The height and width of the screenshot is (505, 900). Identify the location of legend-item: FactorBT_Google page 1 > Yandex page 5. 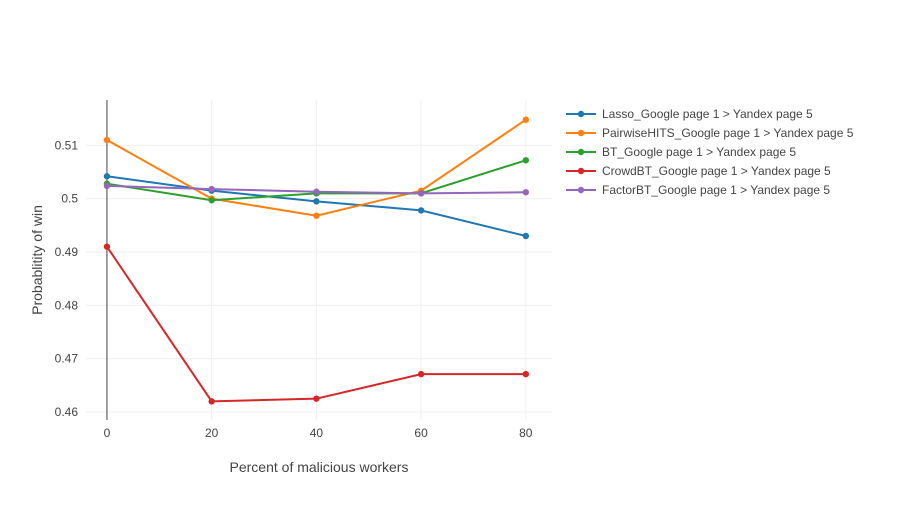
(698, 190).